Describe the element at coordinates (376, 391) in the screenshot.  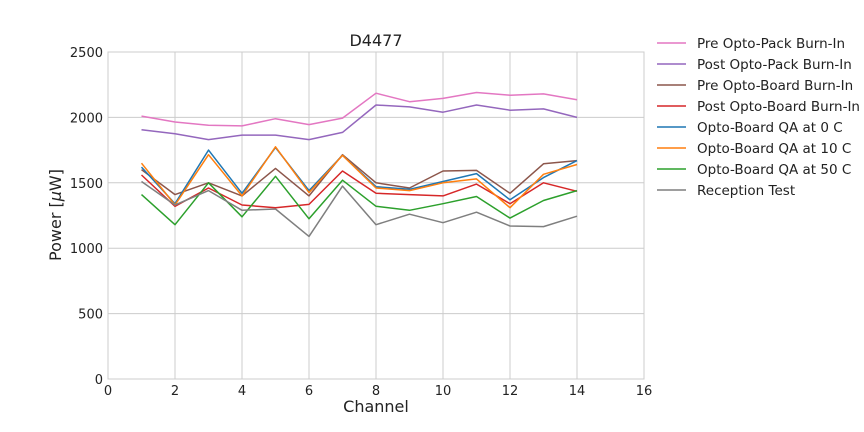
I see `x-tick-label: 8` at that location.